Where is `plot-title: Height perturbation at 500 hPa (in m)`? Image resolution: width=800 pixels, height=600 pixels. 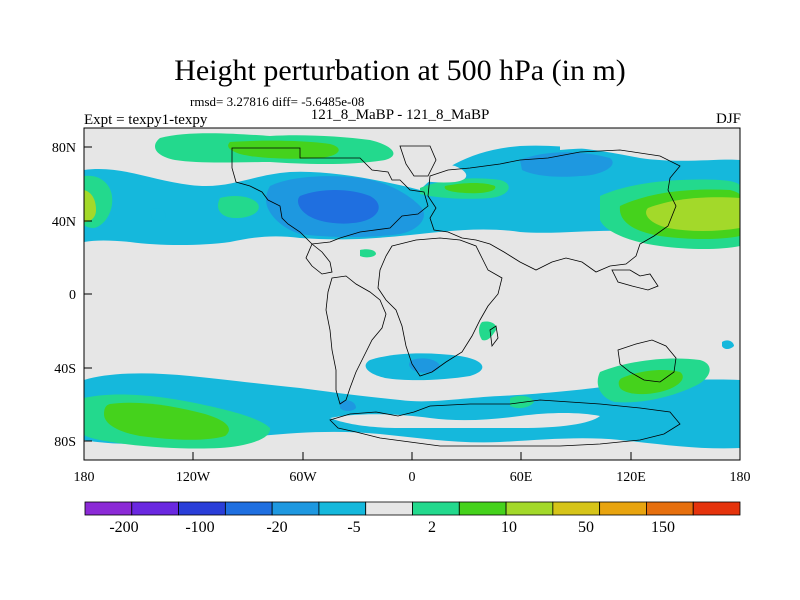
plot-title: Height perturbation at 500 hPa (in m) is located at coordinates (400, 70).